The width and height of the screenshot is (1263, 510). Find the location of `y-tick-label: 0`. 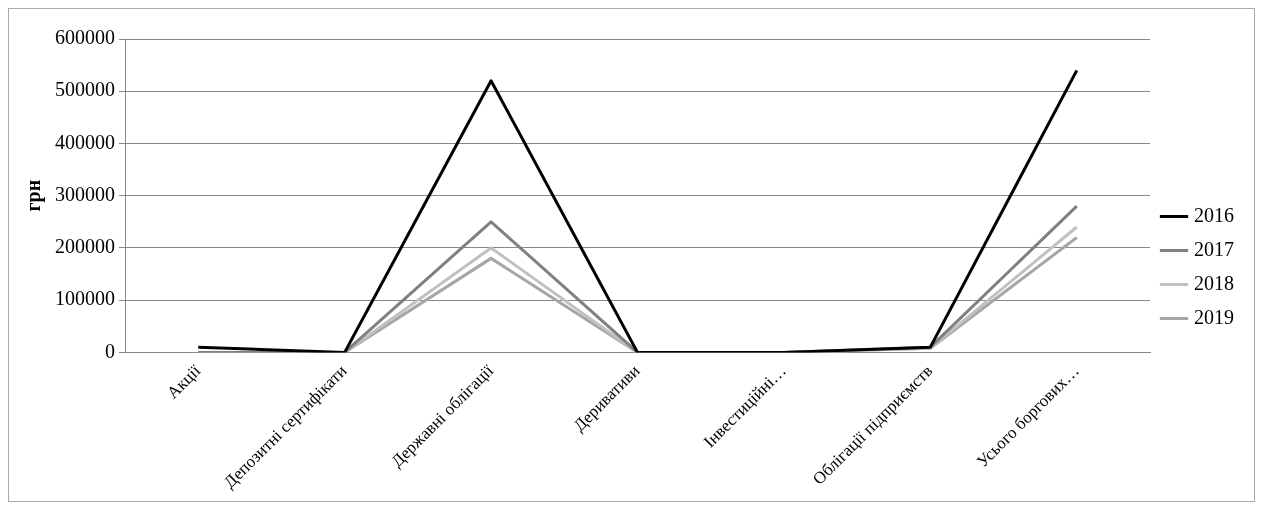

y-tick-label: 0 is located at coordinates (110, 350).